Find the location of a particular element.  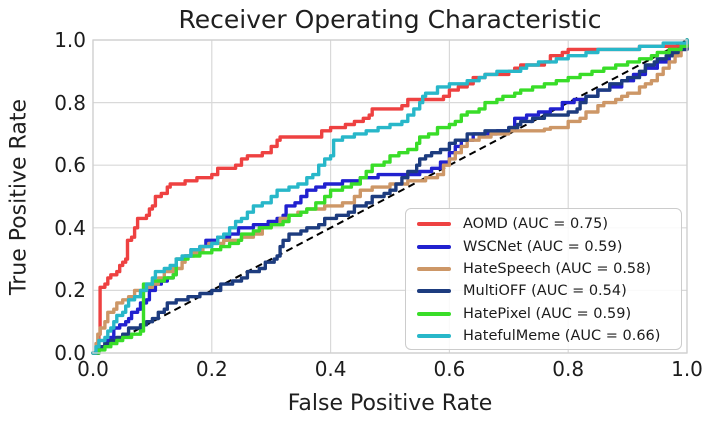

legend-swatch-hatefulmeme is located at coordinates (434, 336).